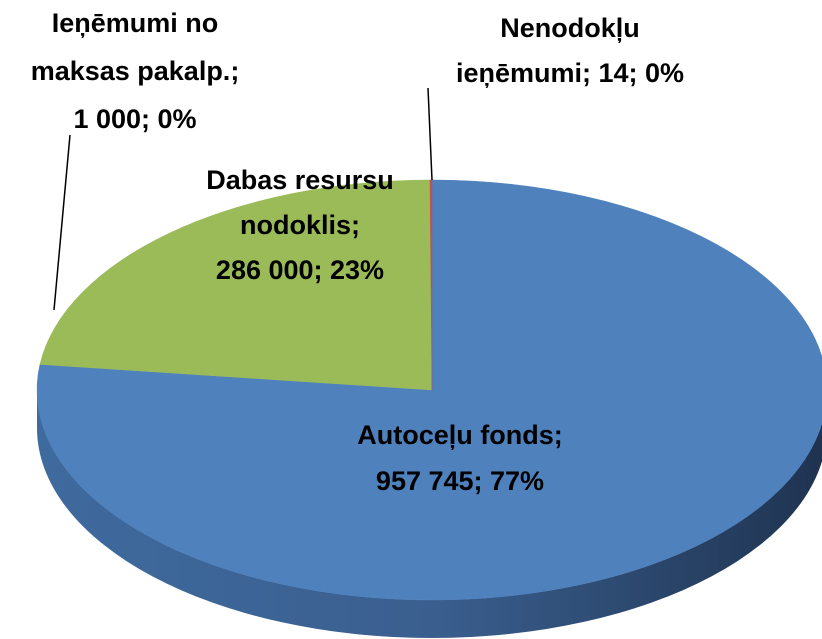  What do you see at coordinates (300, 180) in the screenshot?
I see `data-label: Dabas resursu` at bounding box center [300, 180].